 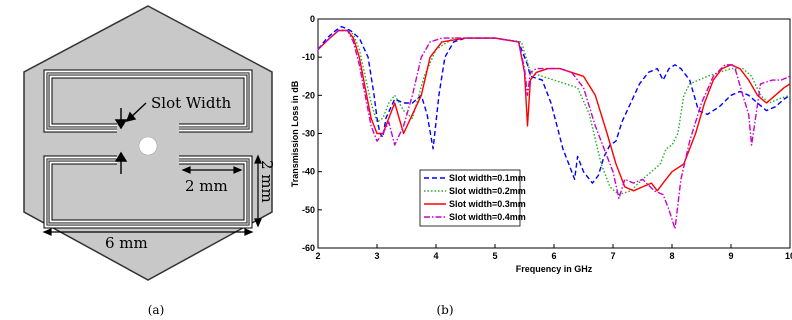 I want to click on legend-entry-3: Slot width=0.3mm, so click(x=487, y=204).